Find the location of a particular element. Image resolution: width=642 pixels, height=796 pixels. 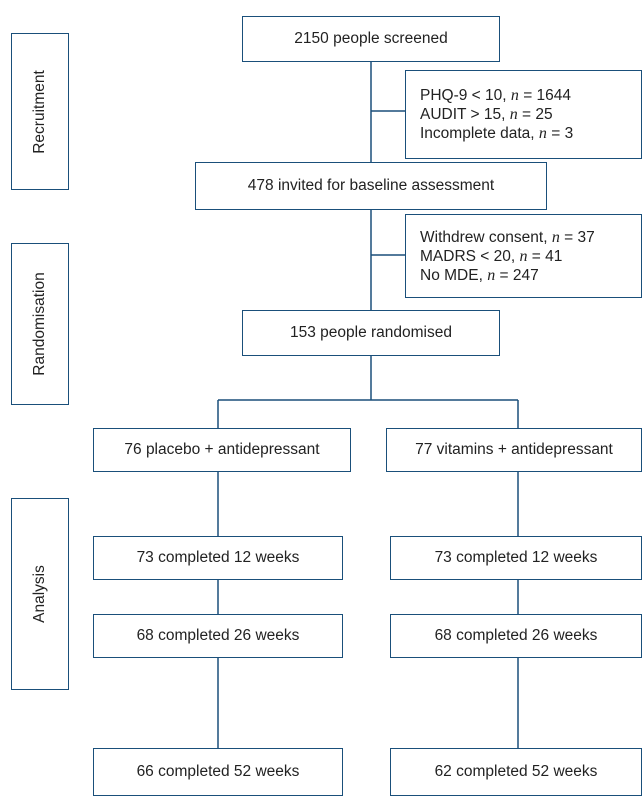

placebo-26-weeks-box: 68 completed 26 weeks is located at coordinates (218, 636).